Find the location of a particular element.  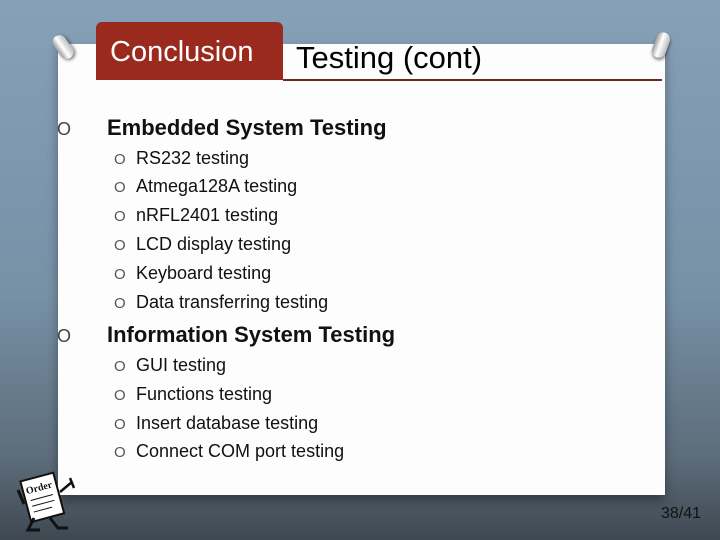

list-item: O Data transferring testing is located at coordinates (221, 302).